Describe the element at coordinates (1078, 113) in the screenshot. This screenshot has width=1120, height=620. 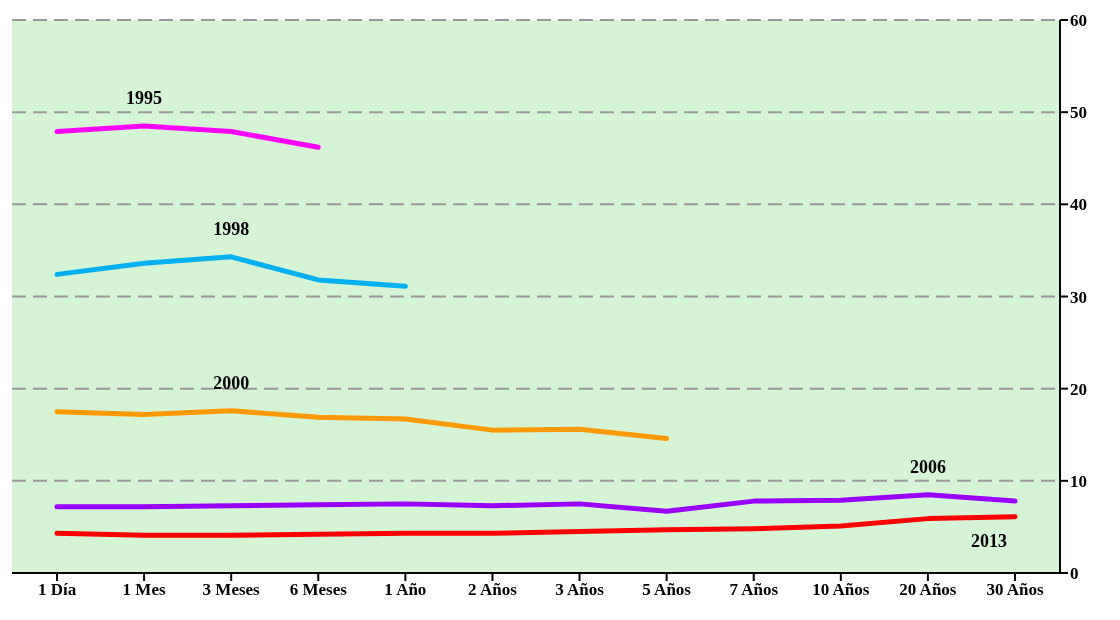
I see `y-tick-label: 50` at that location.